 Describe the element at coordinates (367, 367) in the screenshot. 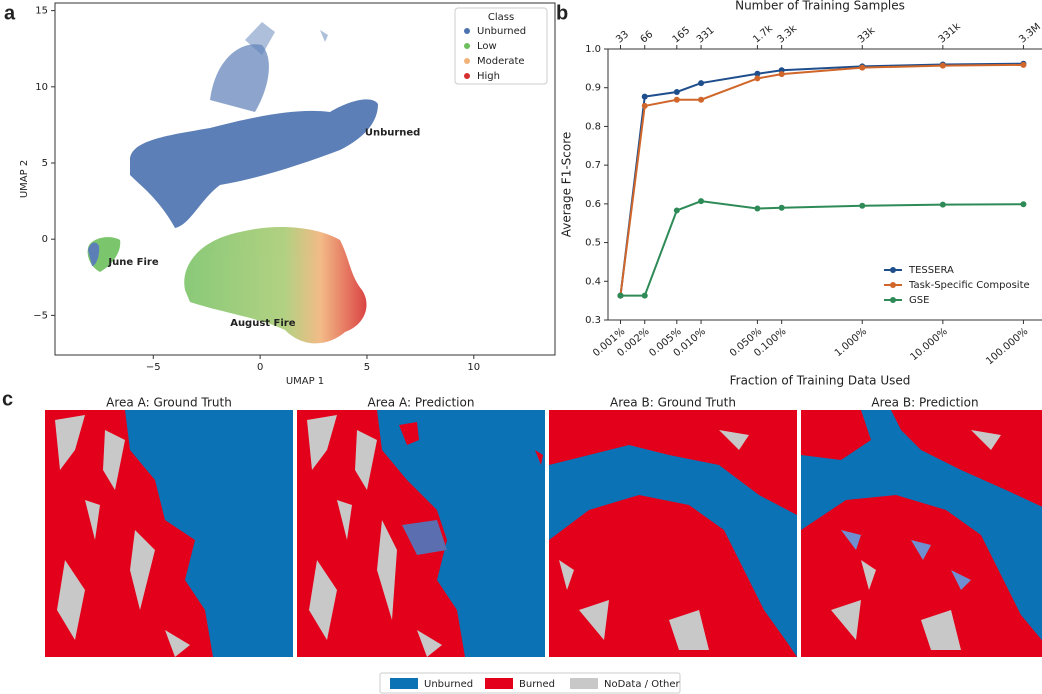

I see `x-tick-label: 5` at that location.